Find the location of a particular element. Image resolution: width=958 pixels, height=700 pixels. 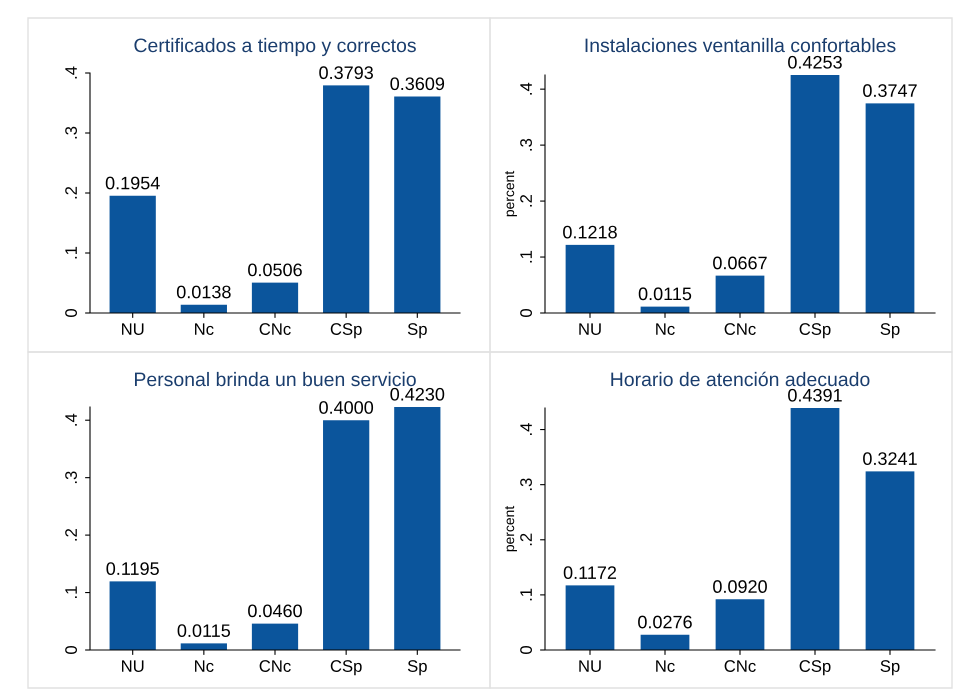

data-label: 0.0667 is located at coordinates (740, 263).